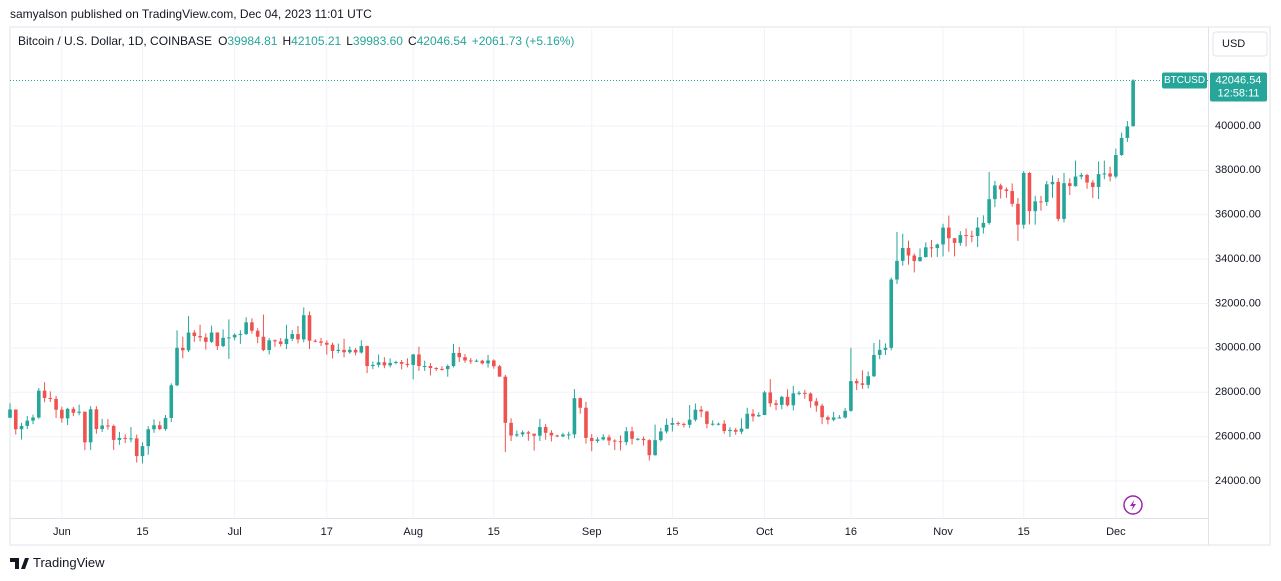 This screenshot has width=1281, height=581. Describe the element at coordinates (69, 562) in the screenshot. I see `brand-name: TradingView` at that location.